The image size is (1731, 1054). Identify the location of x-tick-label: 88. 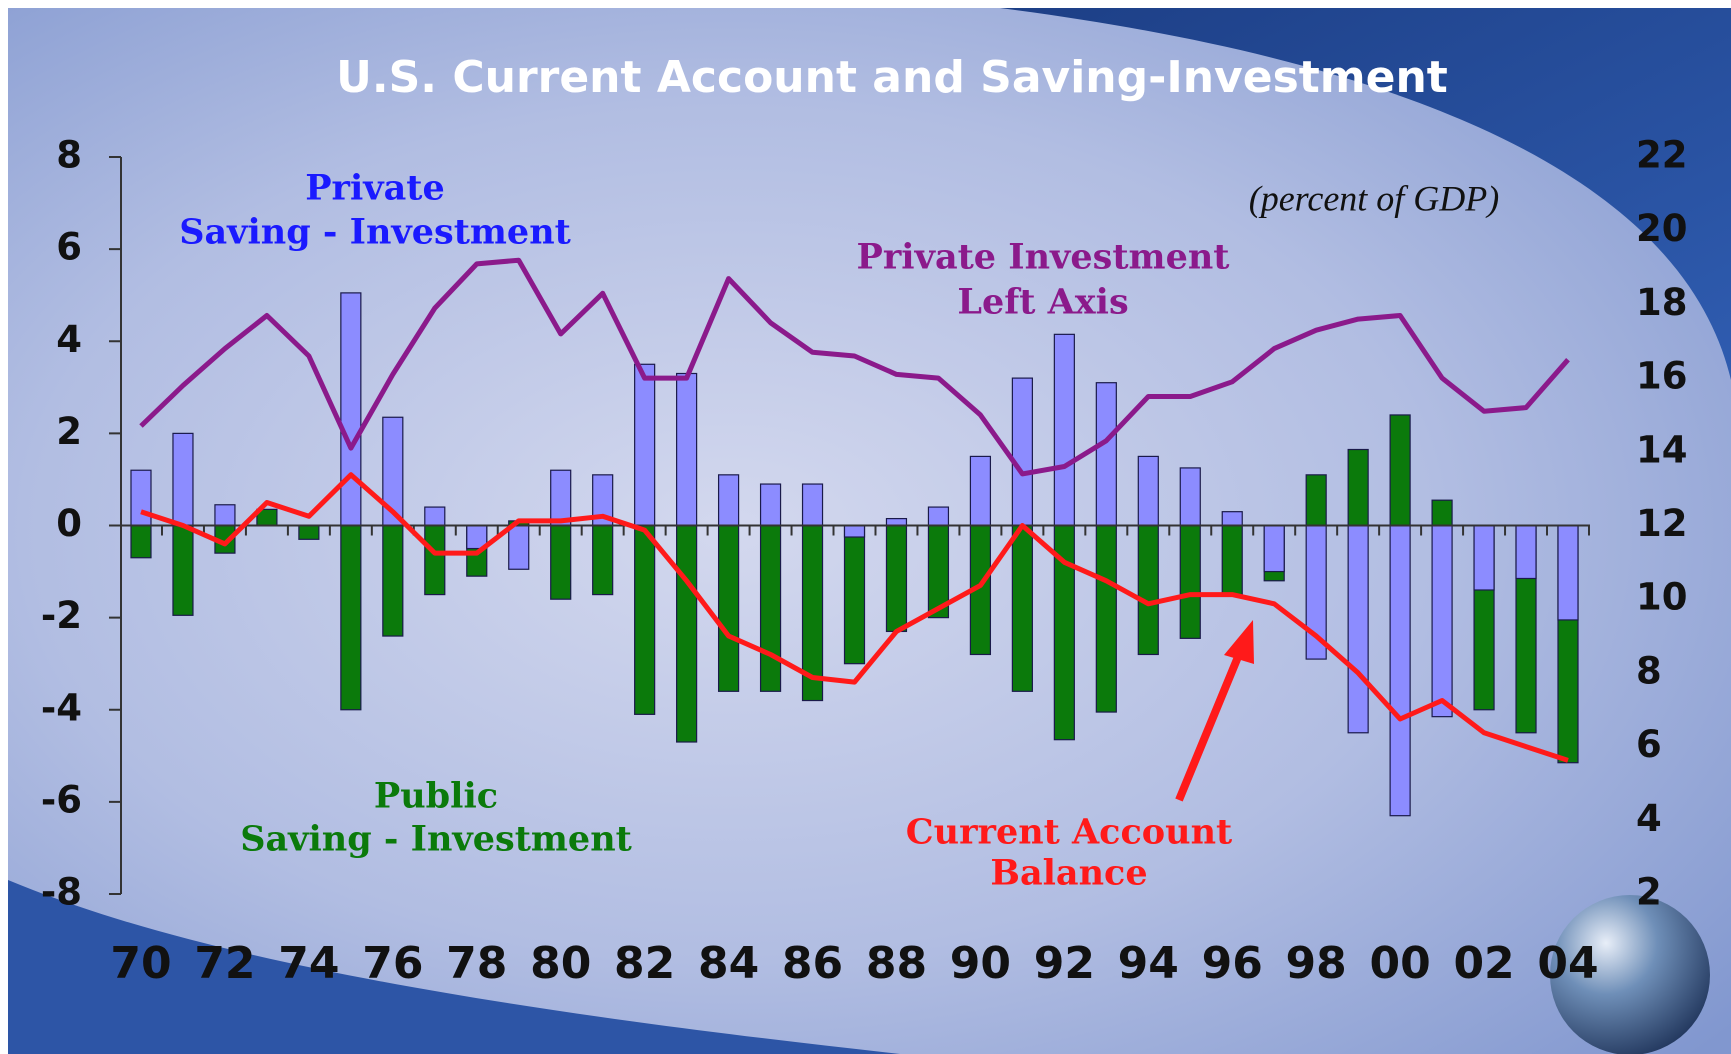
(896, 963).